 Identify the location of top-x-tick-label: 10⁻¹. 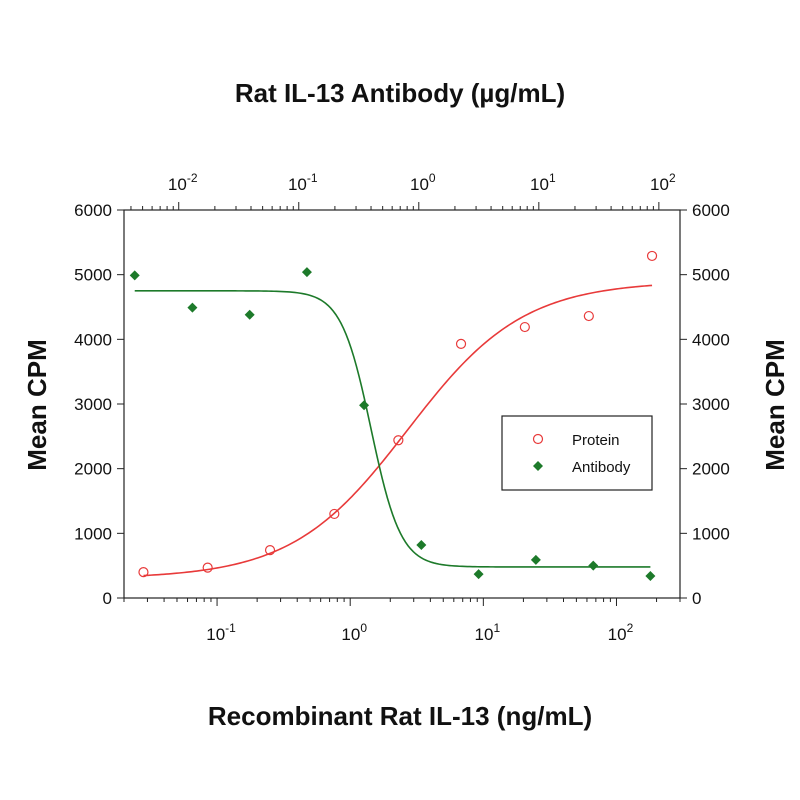
(303, 182).